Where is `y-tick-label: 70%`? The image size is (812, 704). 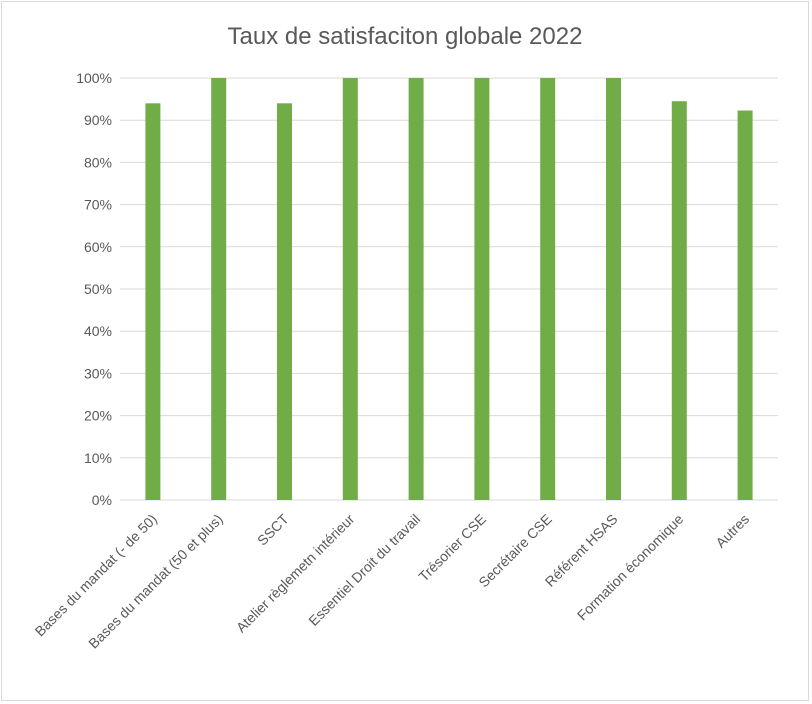
y-tick-label: 70% is located at coordinates (98, 205).